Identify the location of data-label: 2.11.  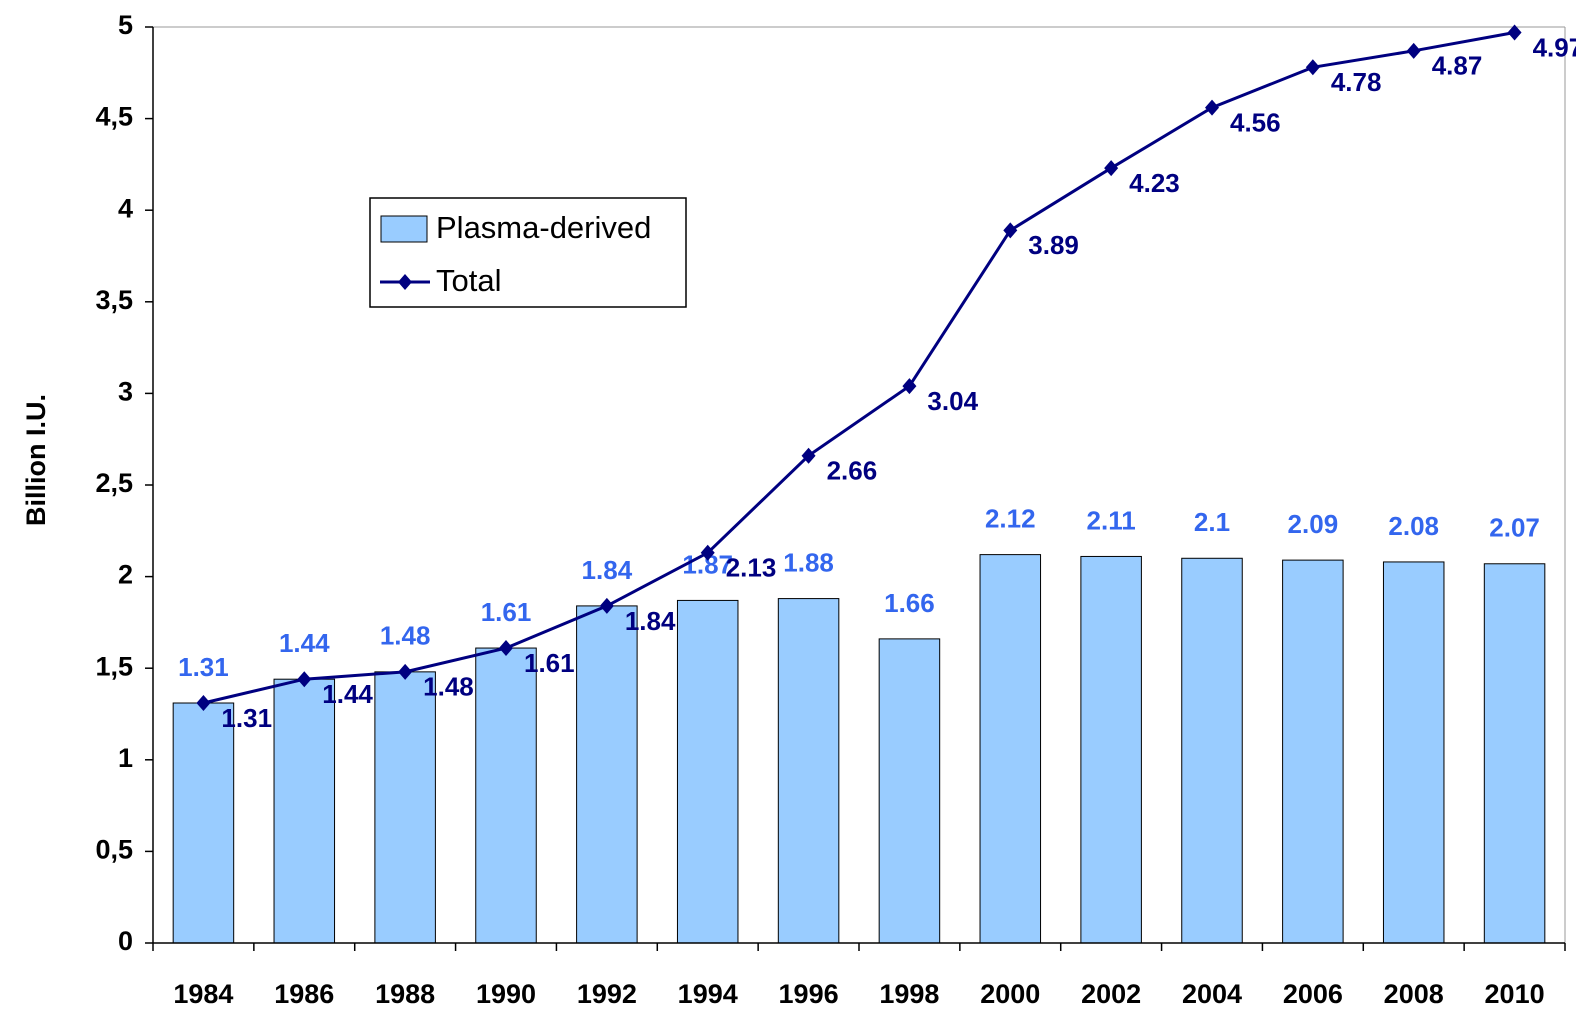
(1111, 520).